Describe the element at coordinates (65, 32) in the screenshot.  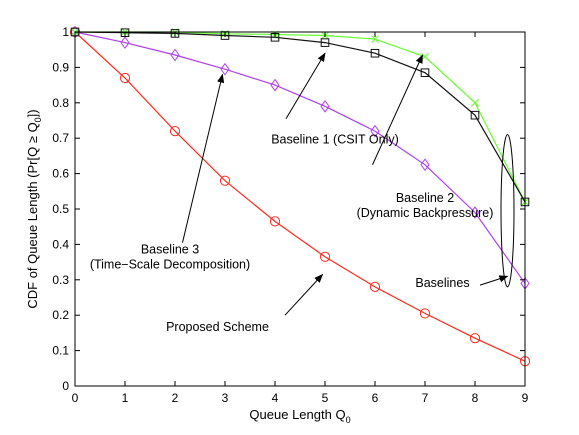
I see `y-tick-label: 1` at that location.